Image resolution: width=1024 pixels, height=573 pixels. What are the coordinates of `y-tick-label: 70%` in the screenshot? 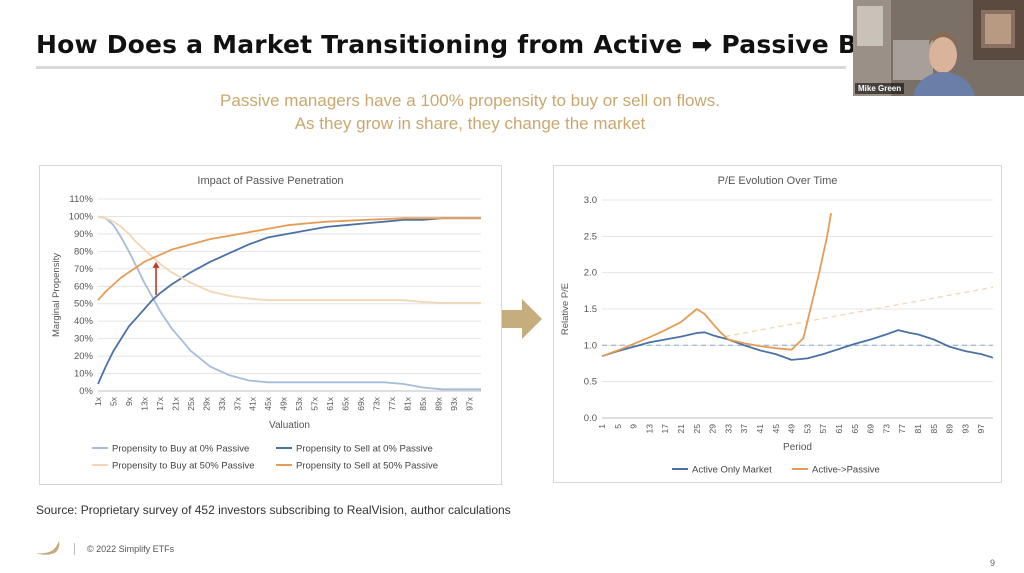 It's located at (84, 269).